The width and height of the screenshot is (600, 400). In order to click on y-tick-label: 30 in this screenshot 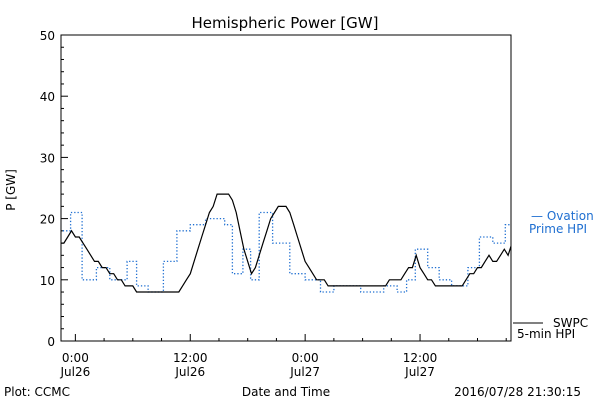, I will do `click(47, 158)`.